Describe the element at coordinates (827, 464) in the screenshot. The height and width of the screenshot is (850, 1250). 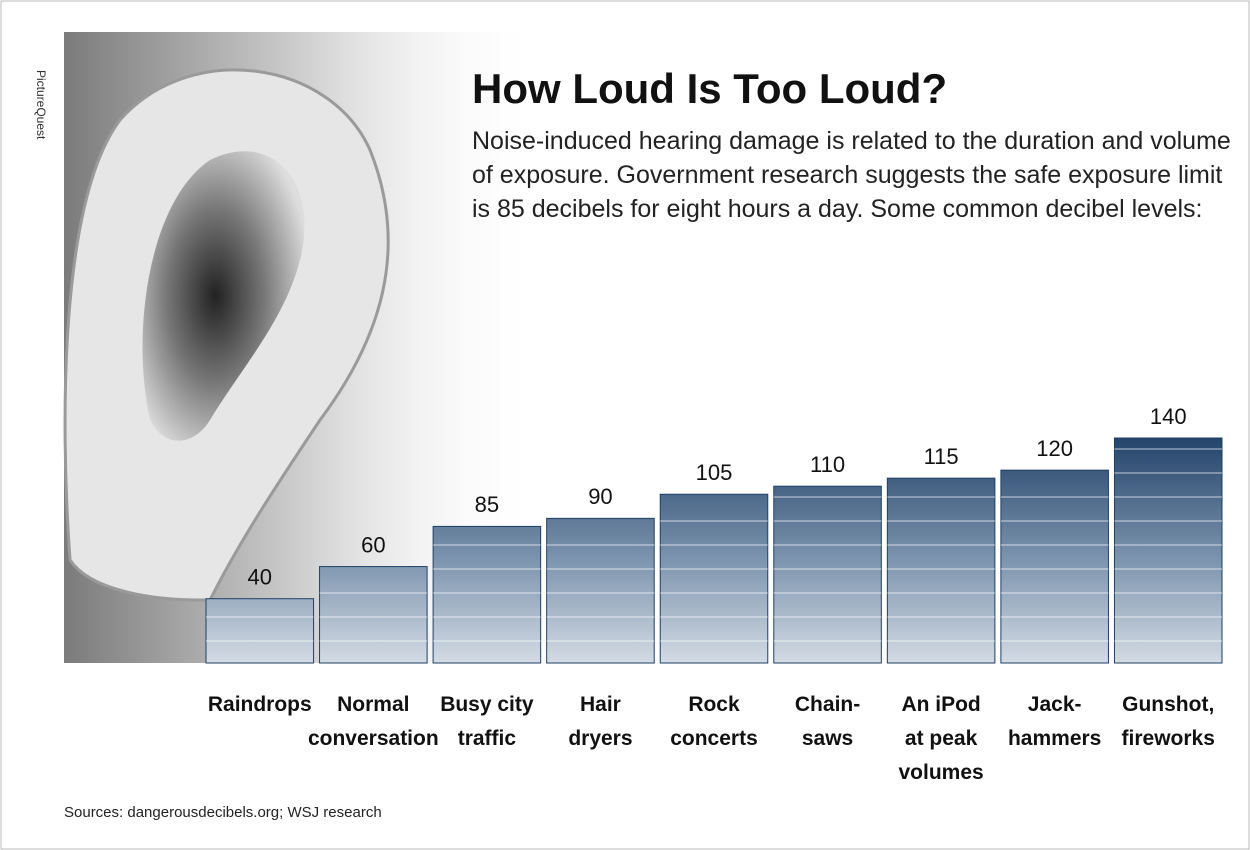
I see `value-label: 110` at that location.